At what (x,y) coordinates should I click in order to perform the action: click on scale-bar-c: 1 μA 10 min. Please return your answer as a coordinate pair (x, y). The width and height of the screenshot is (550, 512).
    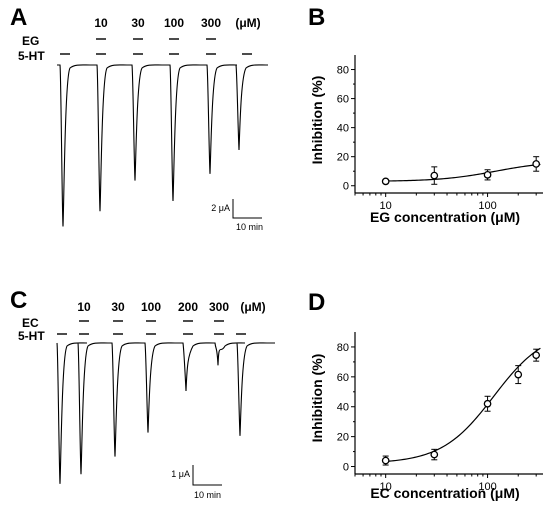
    Looking at the image, I should click on (196, 482).